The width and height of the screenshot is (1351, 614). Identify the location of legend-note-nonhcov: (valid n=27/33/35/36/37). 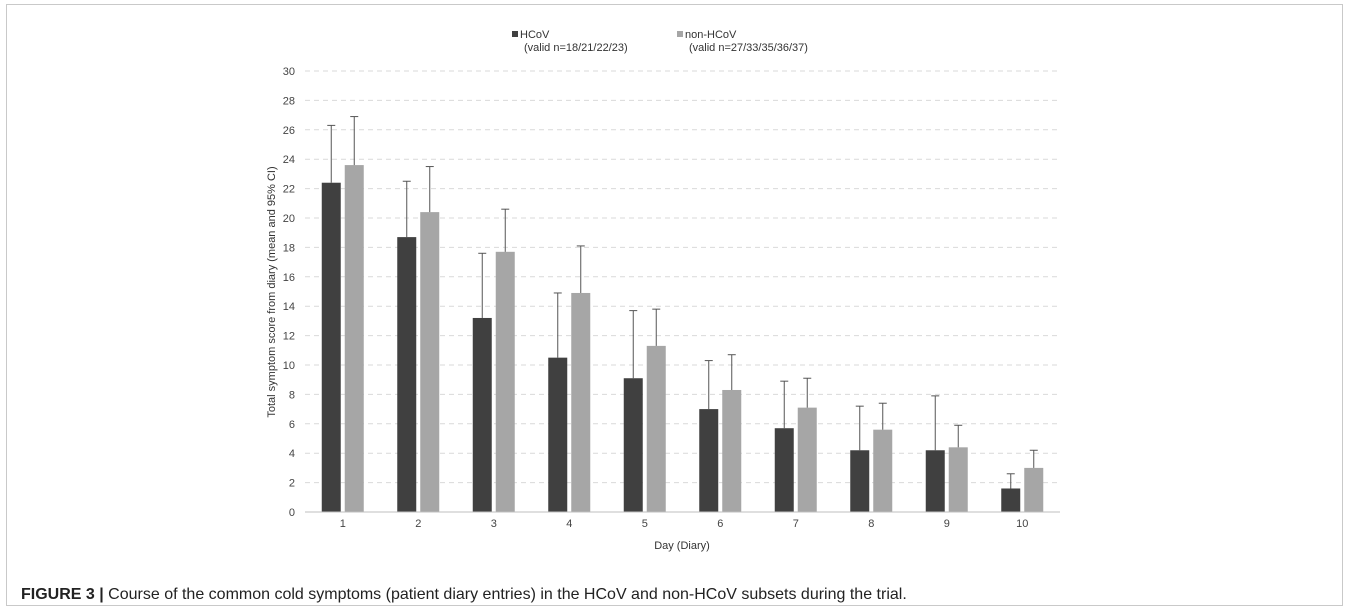
(748, 48).